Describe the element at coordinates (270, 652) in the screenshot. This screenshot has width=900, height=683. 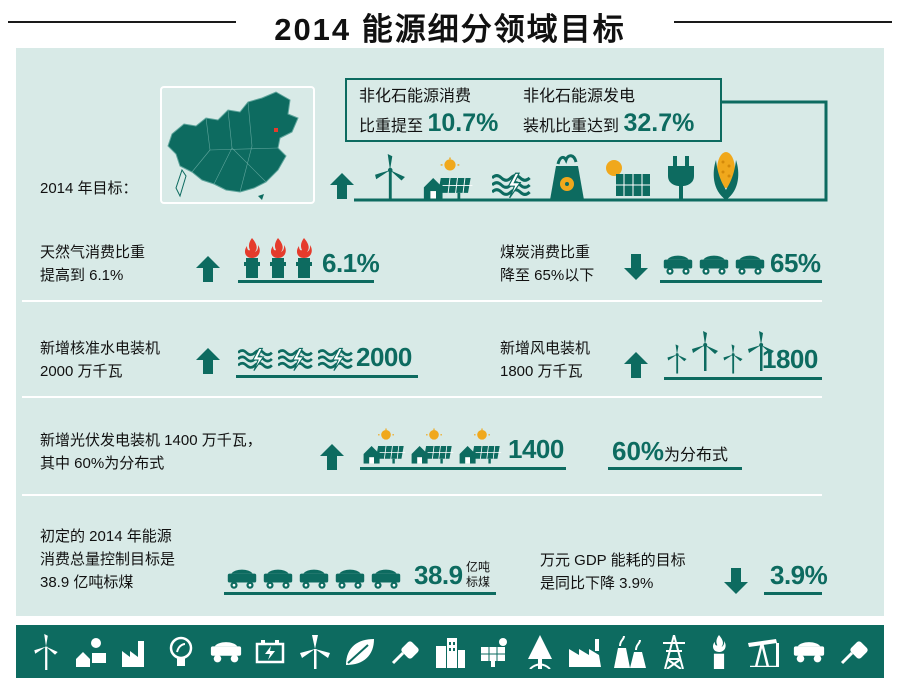
I see `battery-icon` at that location.